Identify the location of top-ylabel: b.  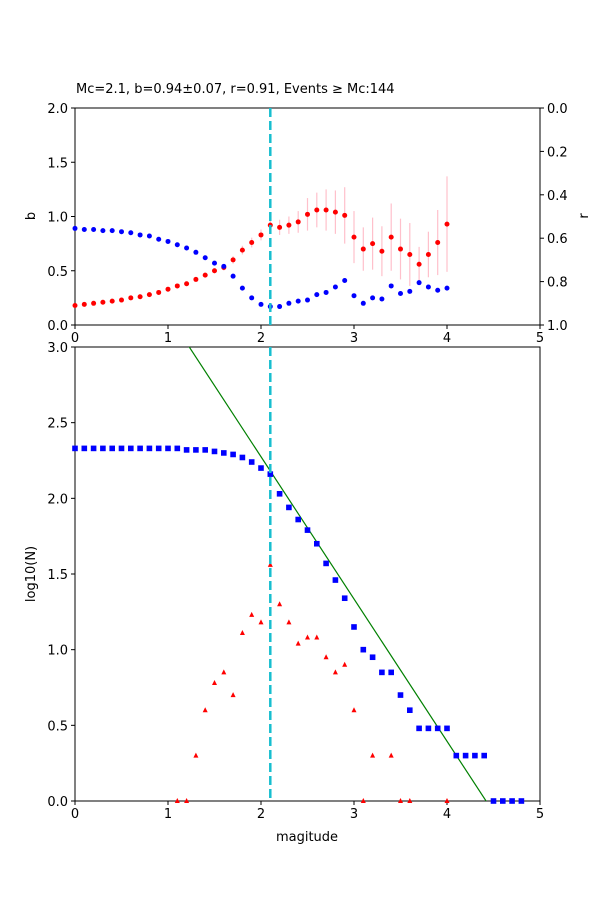
(31, 216).